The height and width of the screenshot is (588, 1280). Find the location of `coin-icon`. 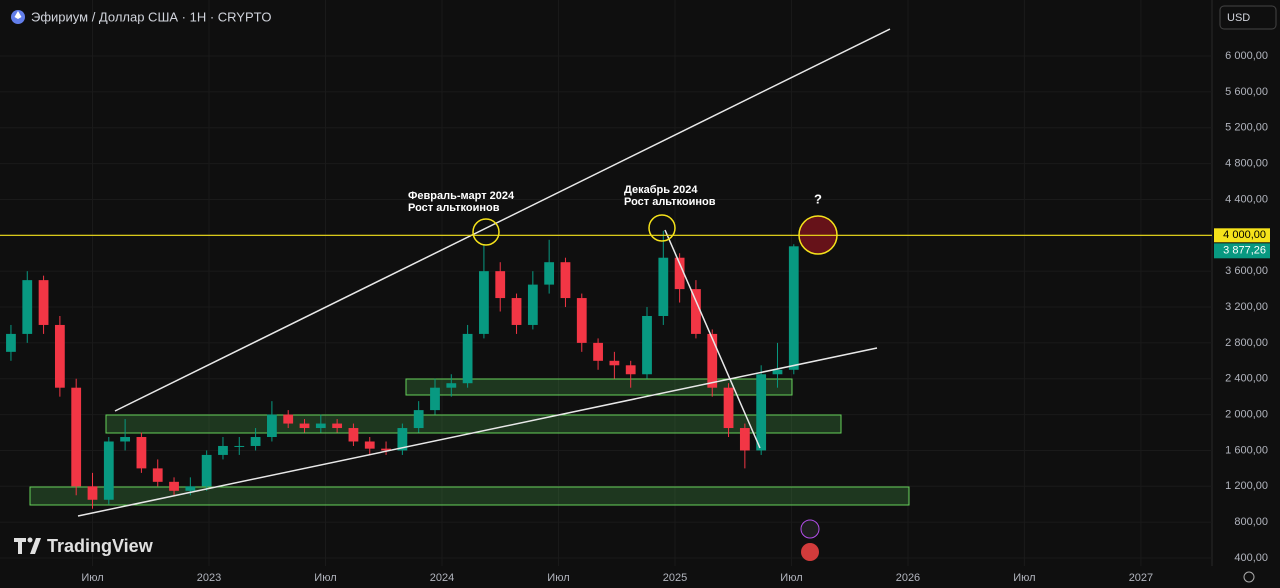

coin-icon is located at coordinates (18, 15).